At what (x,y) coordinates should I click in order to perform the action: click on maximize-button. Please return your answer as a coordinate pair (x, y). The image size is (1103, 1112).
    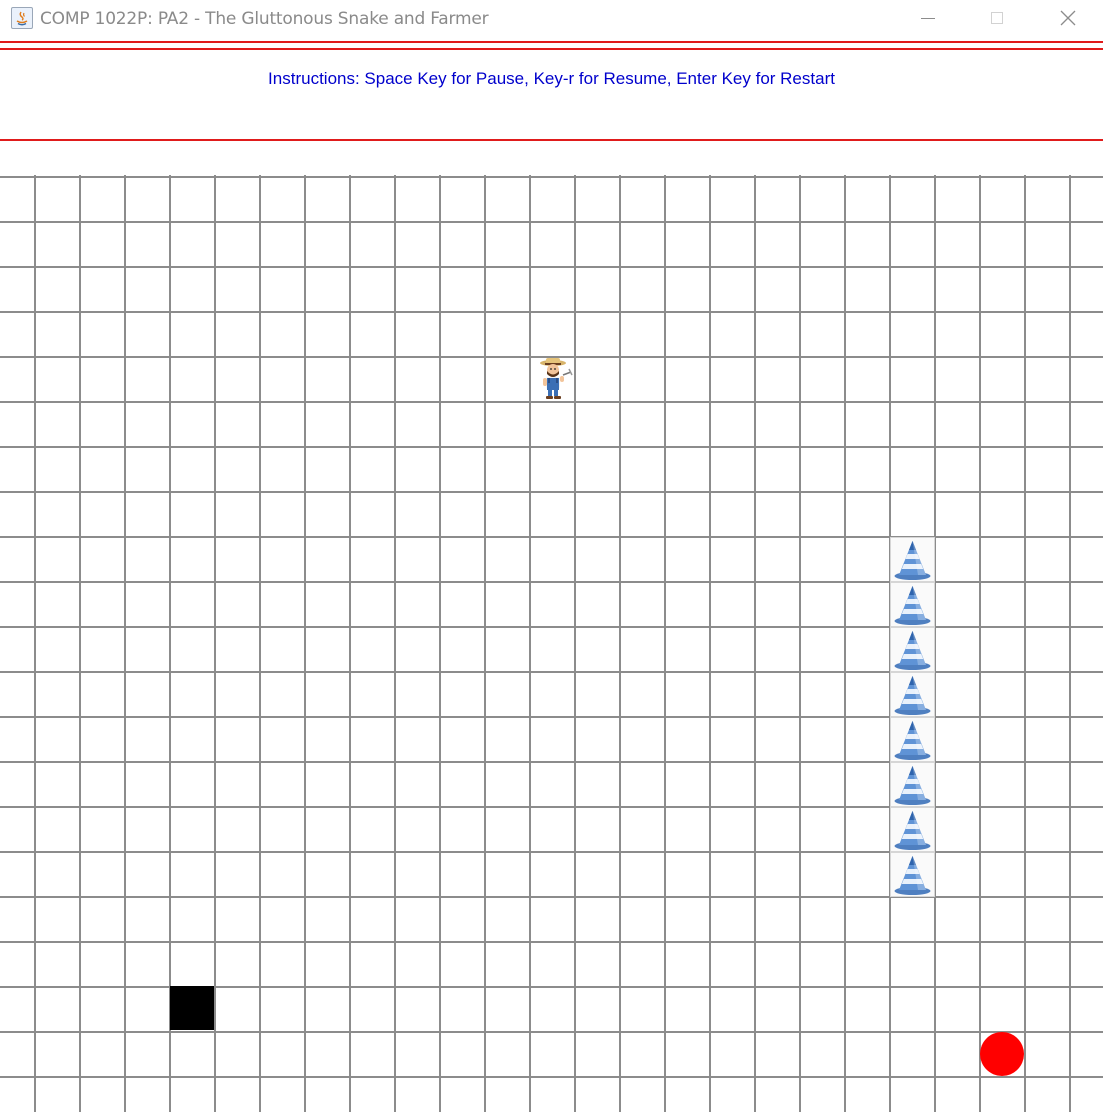
    Looking at the image, I should click on (997, 19).